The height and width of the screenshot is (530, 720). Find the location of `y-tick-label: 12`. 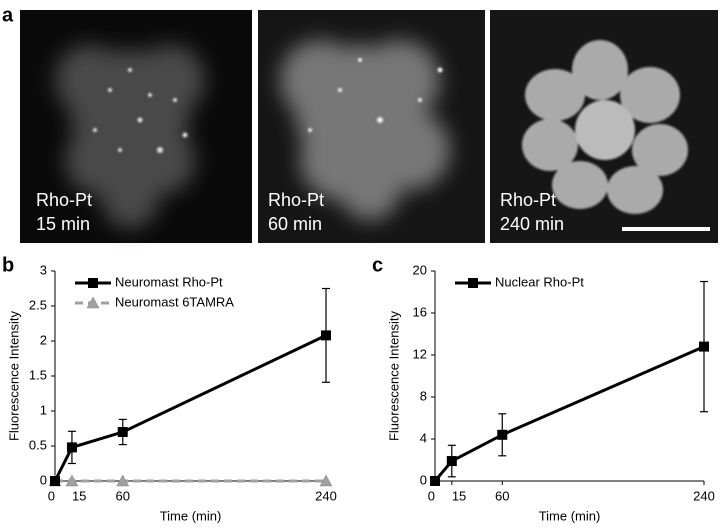

y-tick-label: 12 is located at coordinates (420, 353).